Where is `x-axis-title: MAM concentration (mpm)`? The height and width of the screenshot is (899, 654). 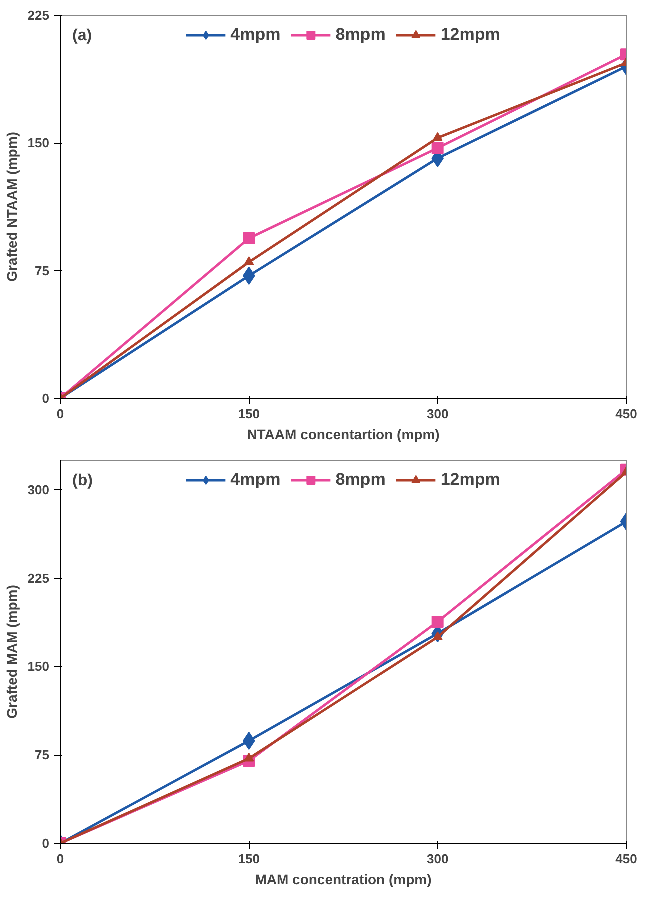 x-axis-title: MAM concentration (mpm) is located at coordinates (343, 880).